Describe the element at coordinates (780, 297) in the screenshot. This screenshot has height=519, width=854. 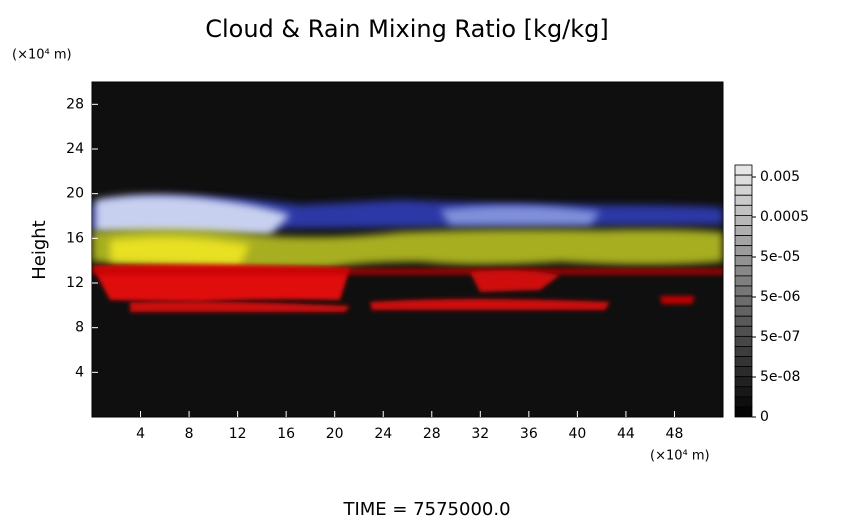
I see `colorbar-label: 5e-06` at that location.